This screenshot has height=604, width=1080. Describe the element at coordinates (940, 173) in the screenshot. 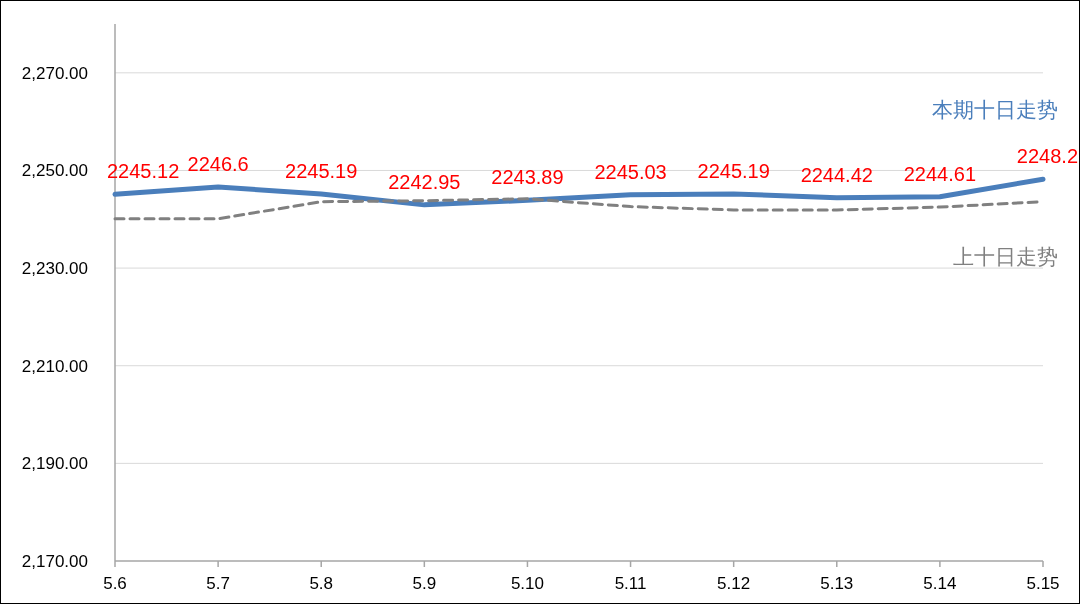

I see `data-label: 2244.61` at that location.